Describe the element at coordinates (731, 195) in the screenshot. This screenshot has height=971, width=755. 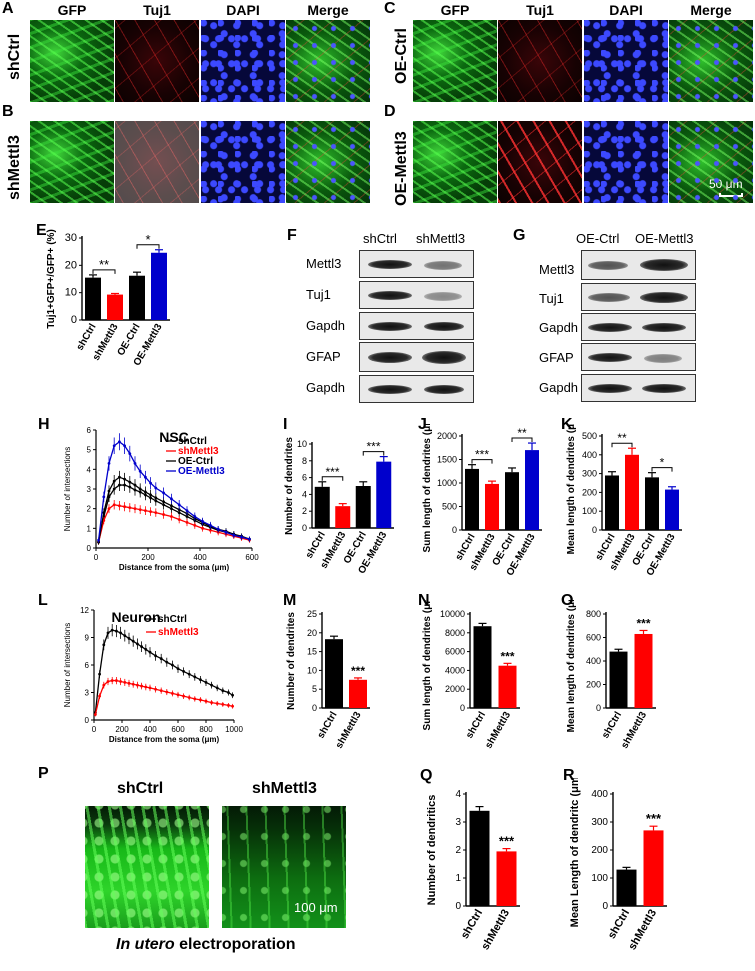
I see `scalebar` at that location.